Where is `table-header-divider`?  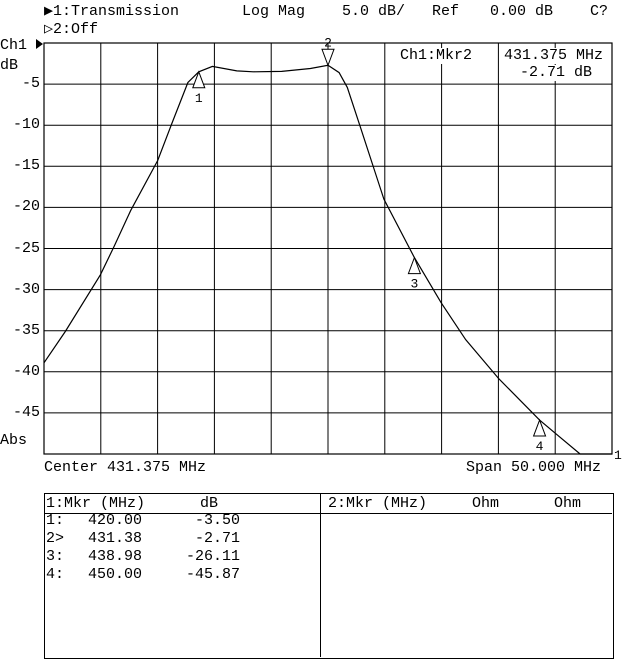
table-header-divider is located at coordinates (328, 513).